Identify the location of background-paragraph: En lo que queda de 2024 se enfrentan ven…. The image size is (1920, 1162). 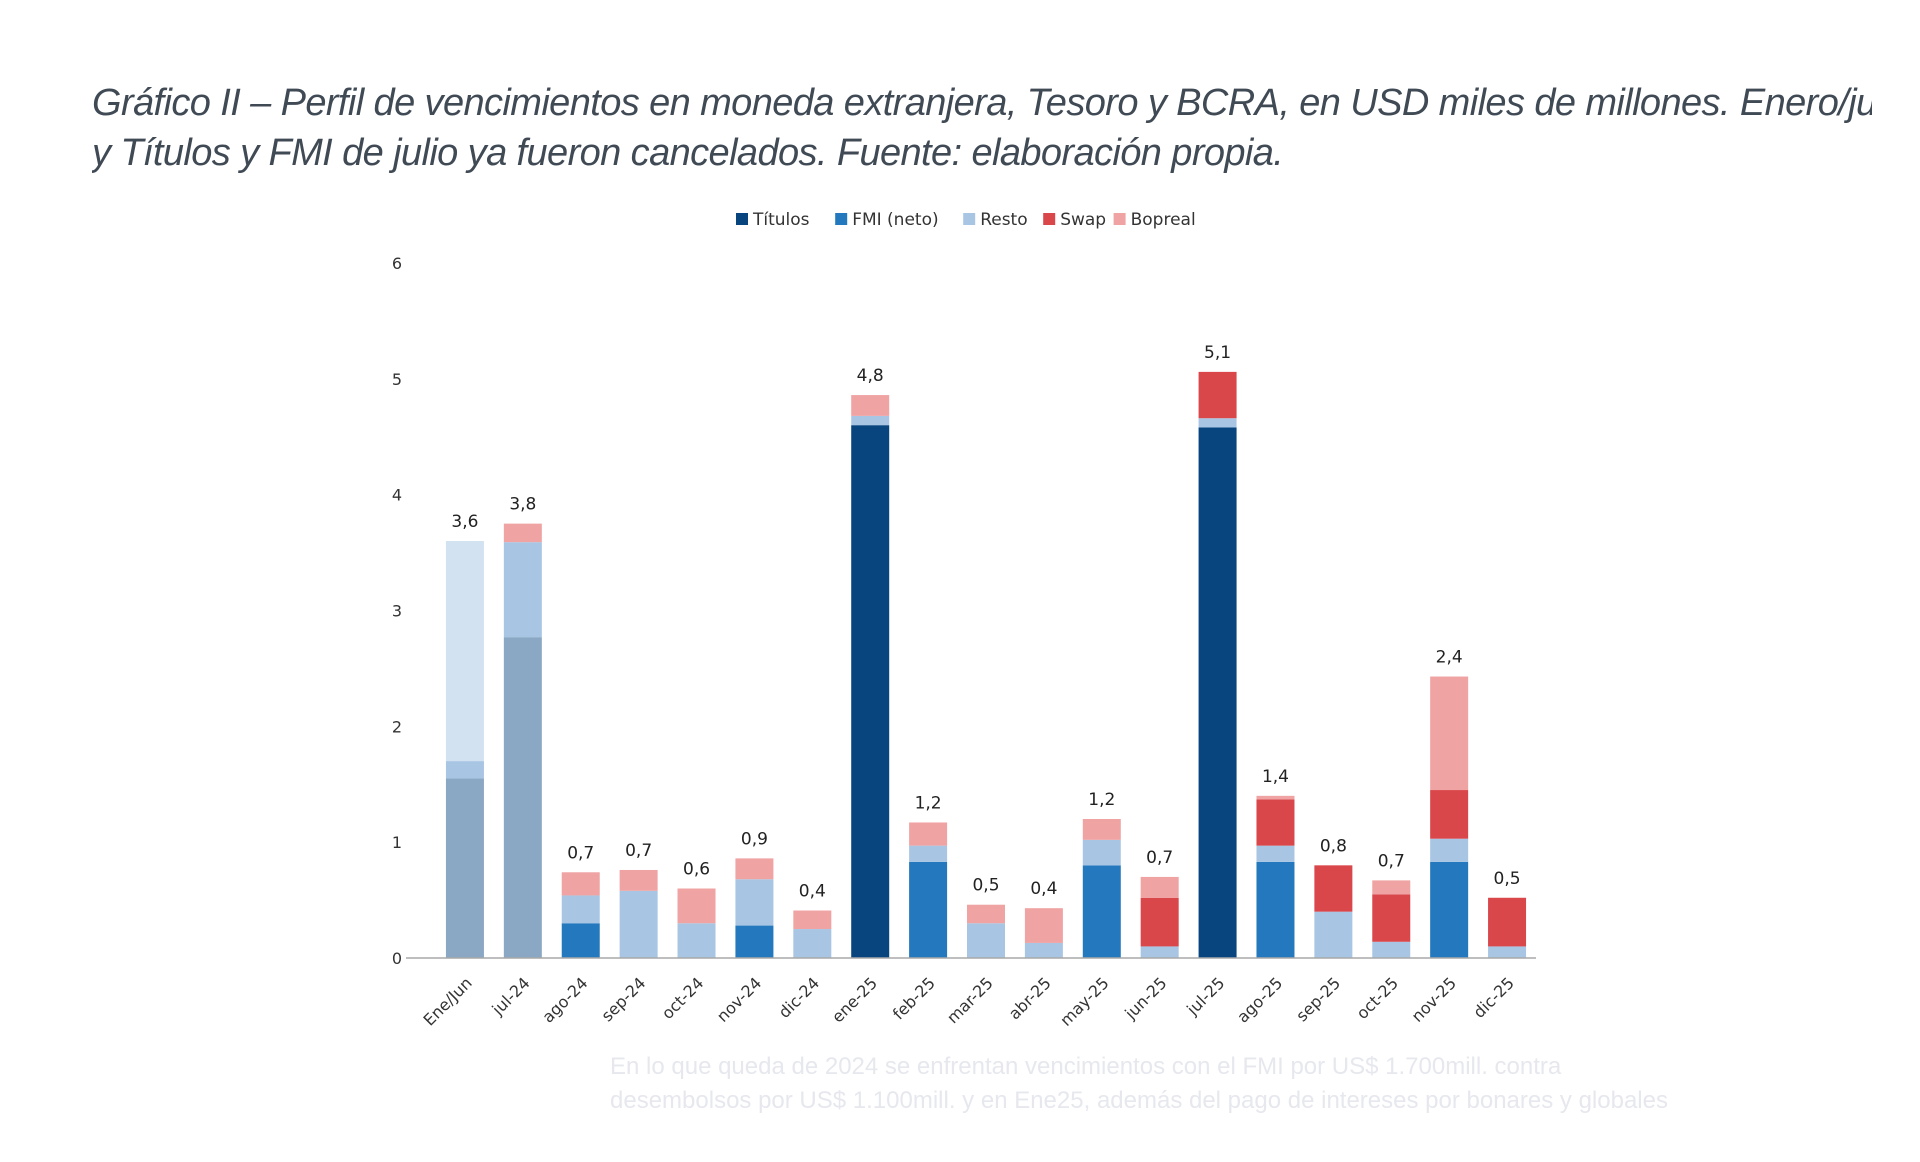
(1185, 1084).